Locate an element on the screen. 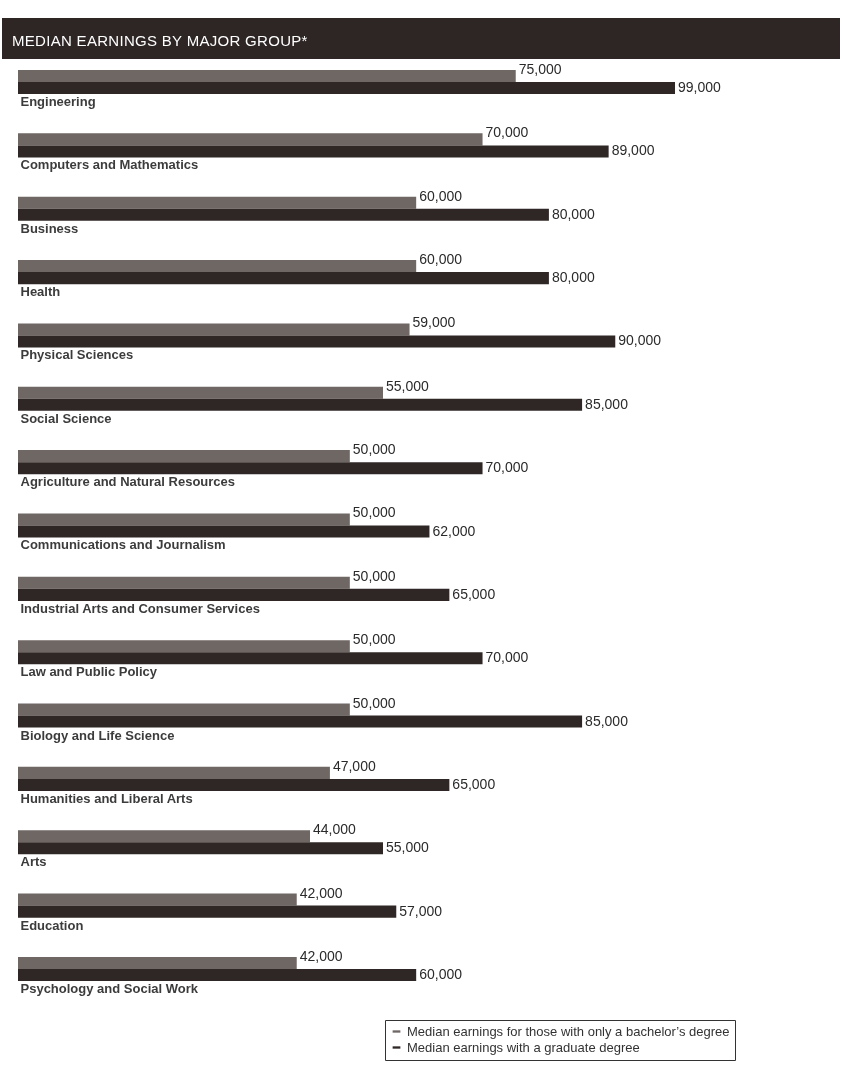  y-tick-label: Agriculture and Natural Resources is located at coordinates (128, 482).